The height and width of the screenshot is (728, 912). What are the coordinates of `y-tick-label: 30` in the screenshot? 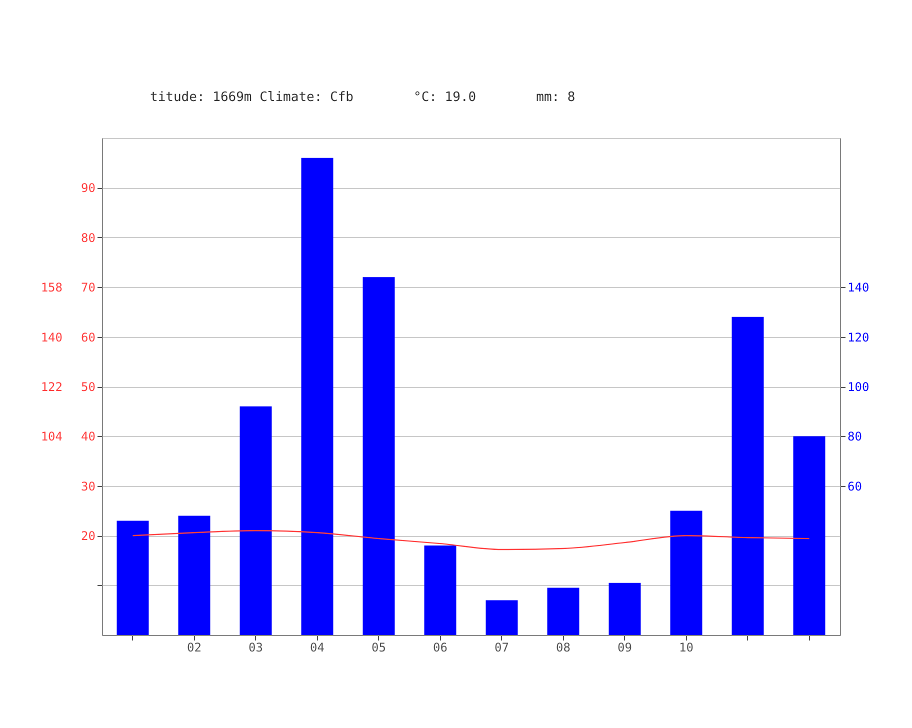 It's located at (88, 486).